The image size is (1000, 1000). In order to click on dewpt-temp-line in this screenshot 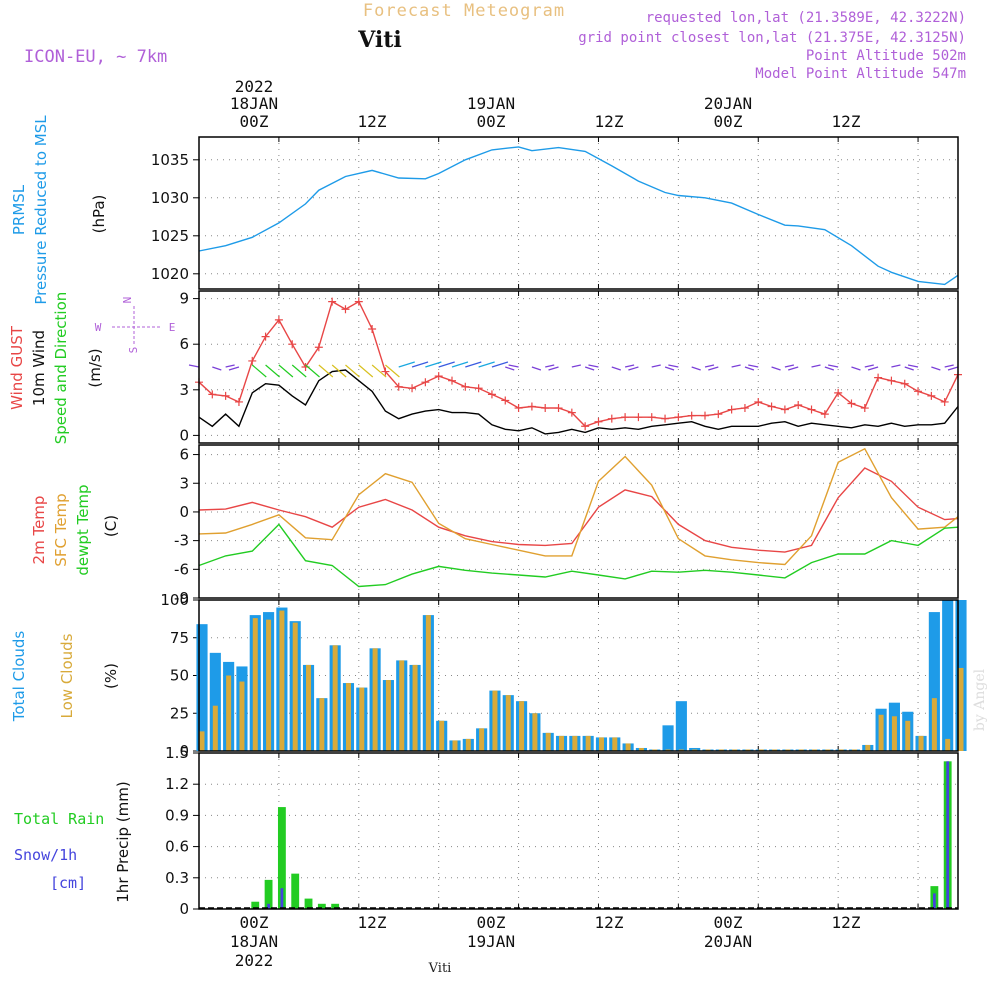, I will do `click(578, 555)`.